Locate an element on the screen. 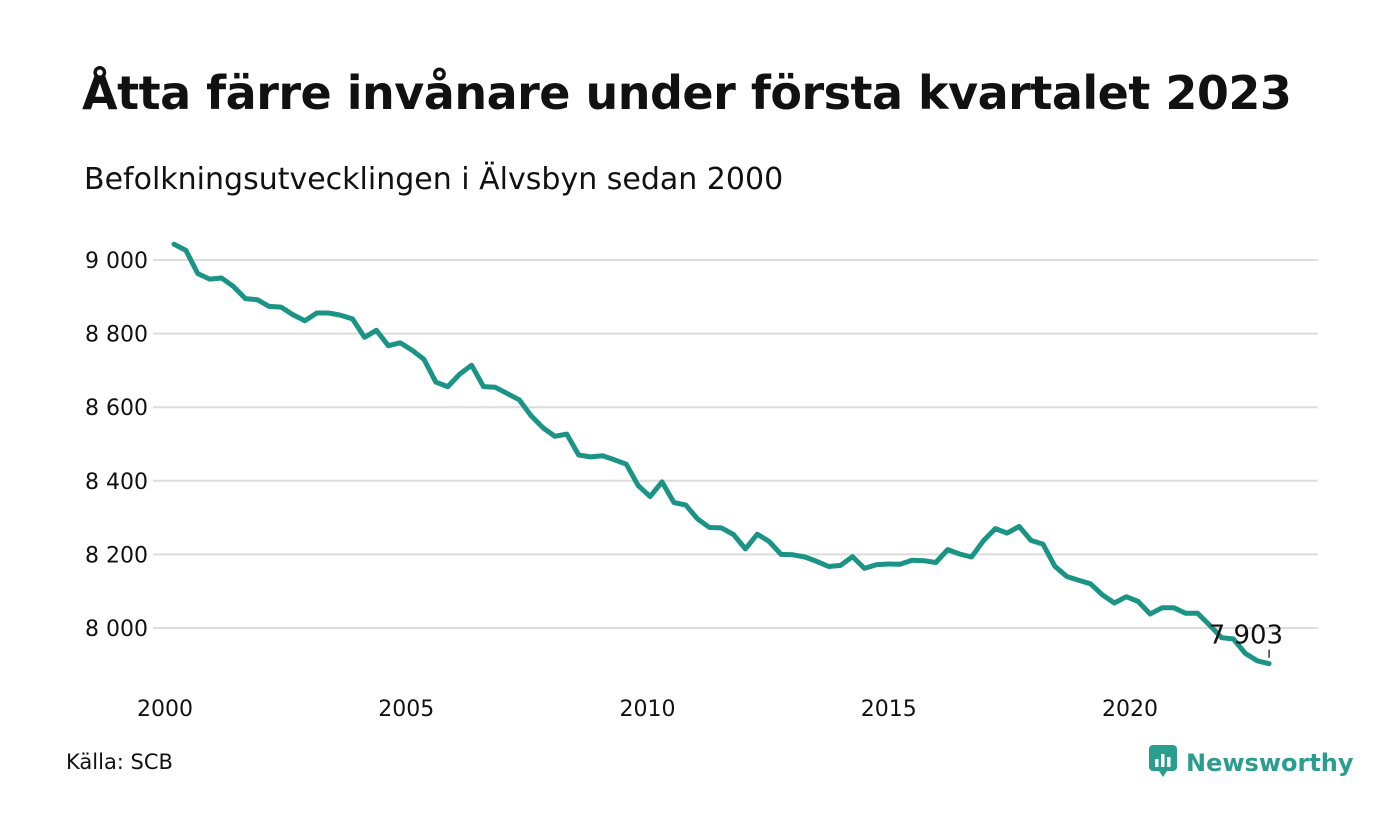 The image size is (1400, 840). brand-name: Newsworthy is located at coordinates (1270, 763).